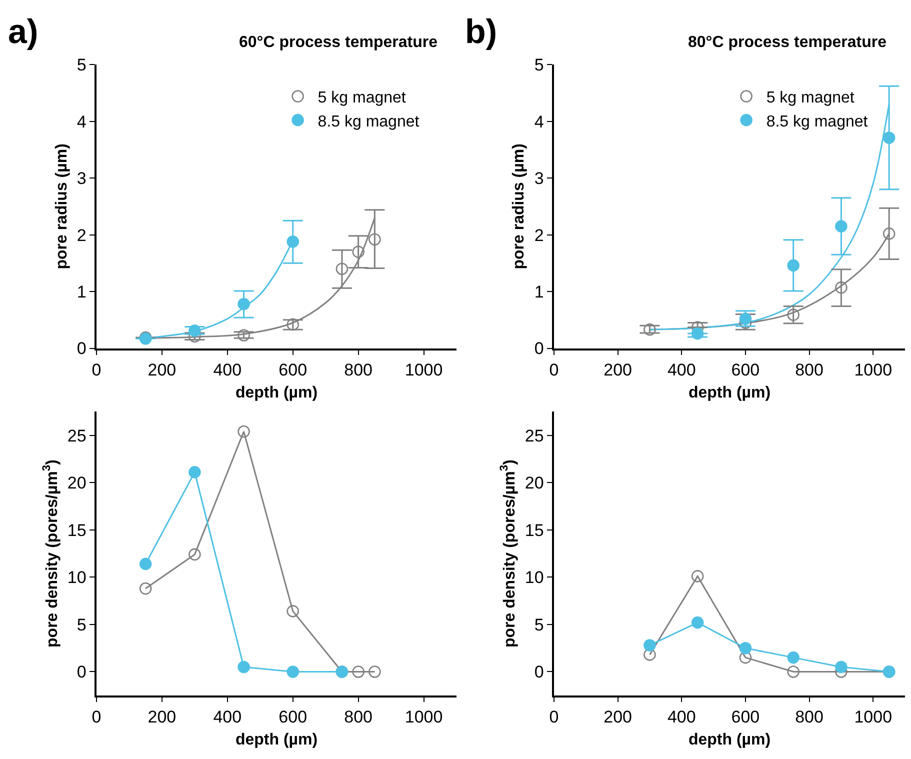  I want to click on text: a), so click(23, 32).